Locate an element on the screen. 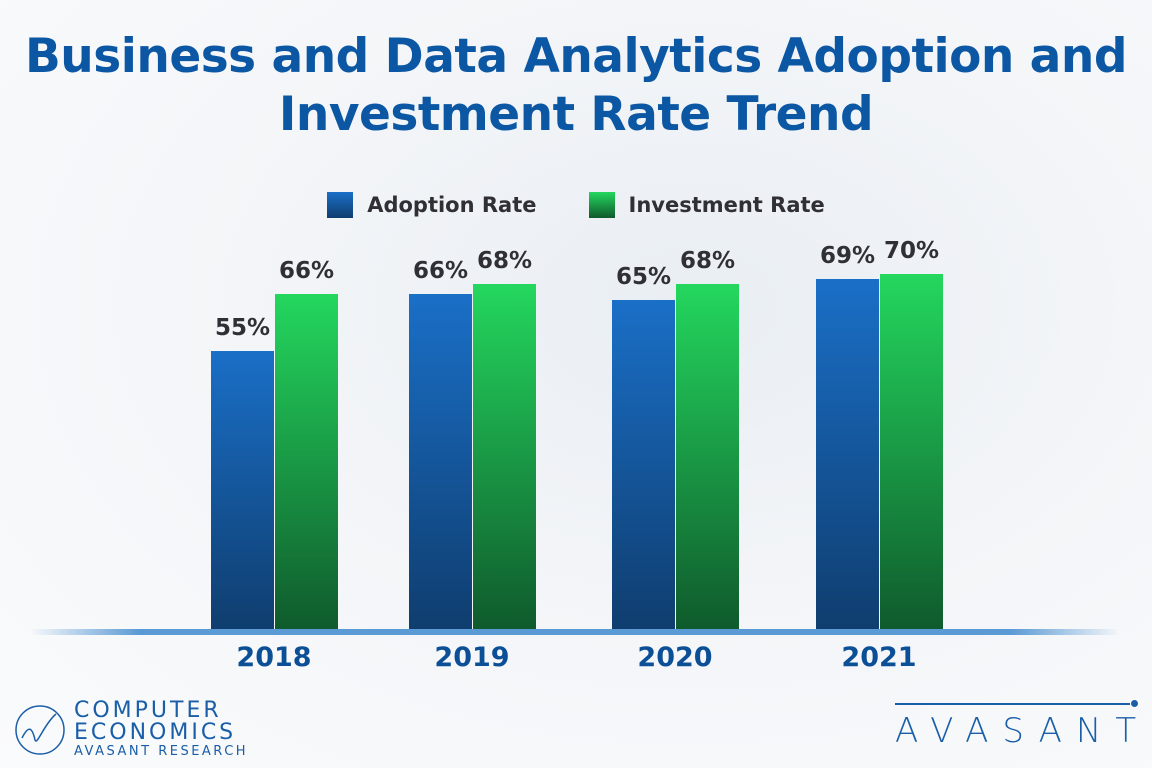  computer-economics-logo: COMPUTER ECONOMICS AVASANT RESEARCH is located at coordinates (131, 730).